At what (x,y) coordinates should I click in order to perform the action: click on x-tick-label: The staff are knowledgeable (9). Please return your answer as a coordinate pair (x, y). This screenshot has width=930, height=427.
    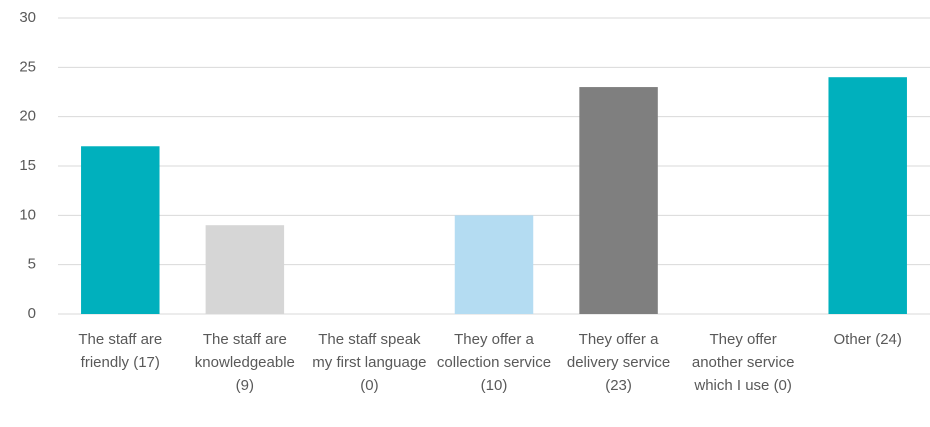
    Looking at the image, I should click on (244, 362).